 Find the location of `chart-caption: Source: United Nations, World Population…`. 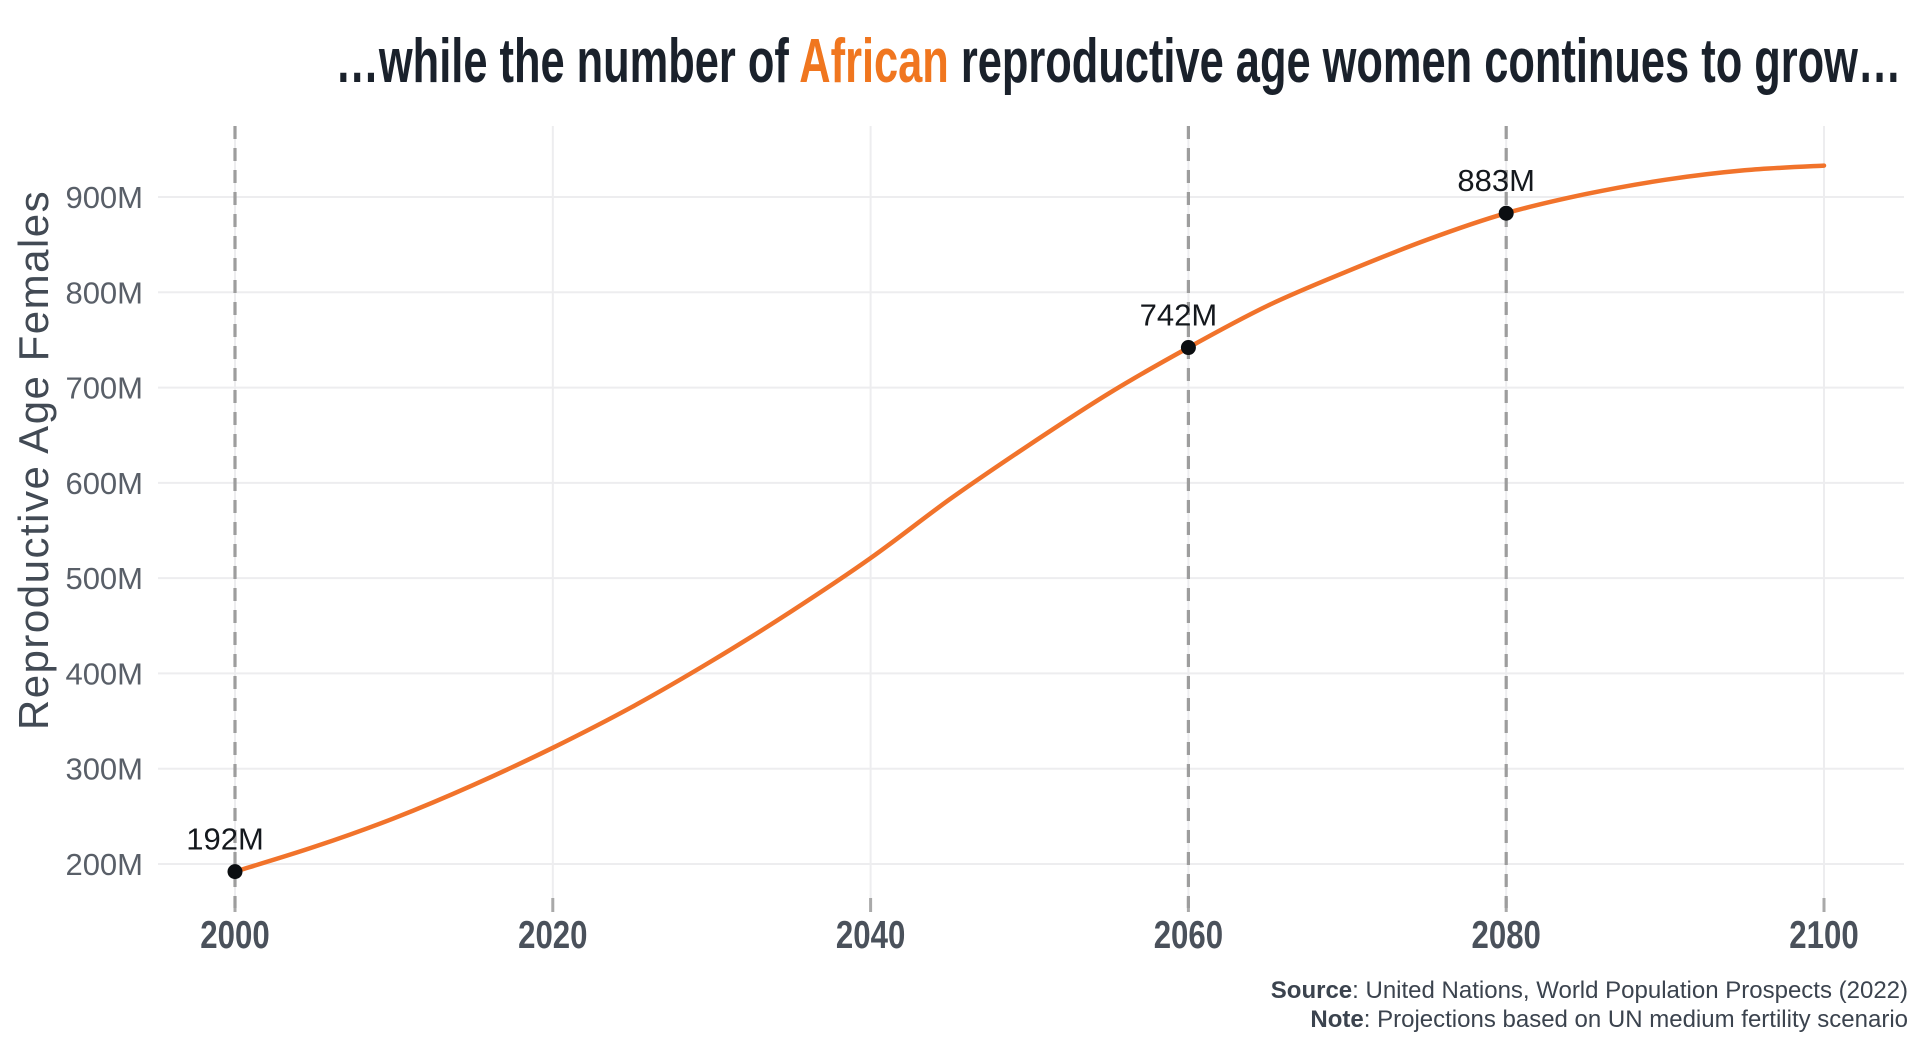

chart-caption: Source: United Nations, World Population… is located at coordinates (1589, 1005).